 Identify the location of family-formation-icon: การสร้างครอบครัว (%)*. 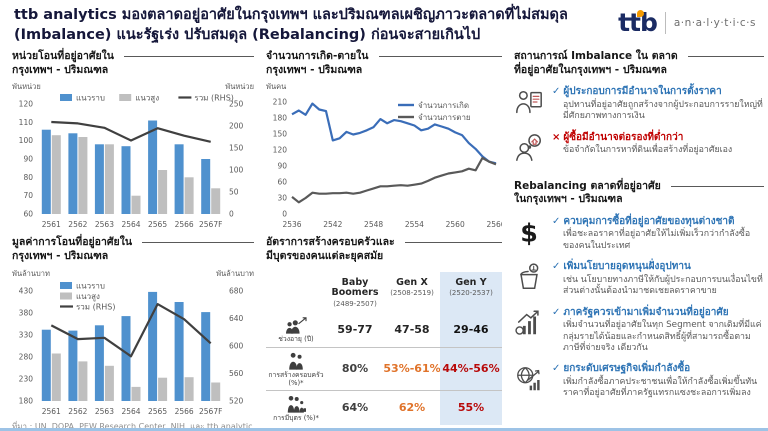
(296, 369).